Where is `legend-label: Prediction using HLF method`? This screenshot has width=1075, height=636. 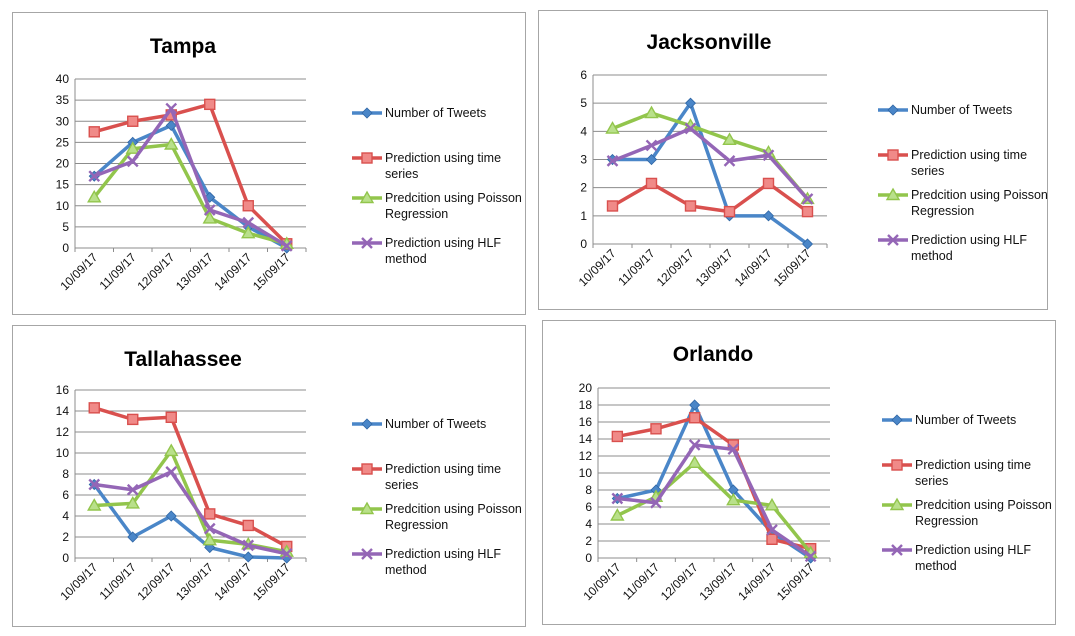
legend-label: Prediction using HLF method is located at coordinates (443, 251).